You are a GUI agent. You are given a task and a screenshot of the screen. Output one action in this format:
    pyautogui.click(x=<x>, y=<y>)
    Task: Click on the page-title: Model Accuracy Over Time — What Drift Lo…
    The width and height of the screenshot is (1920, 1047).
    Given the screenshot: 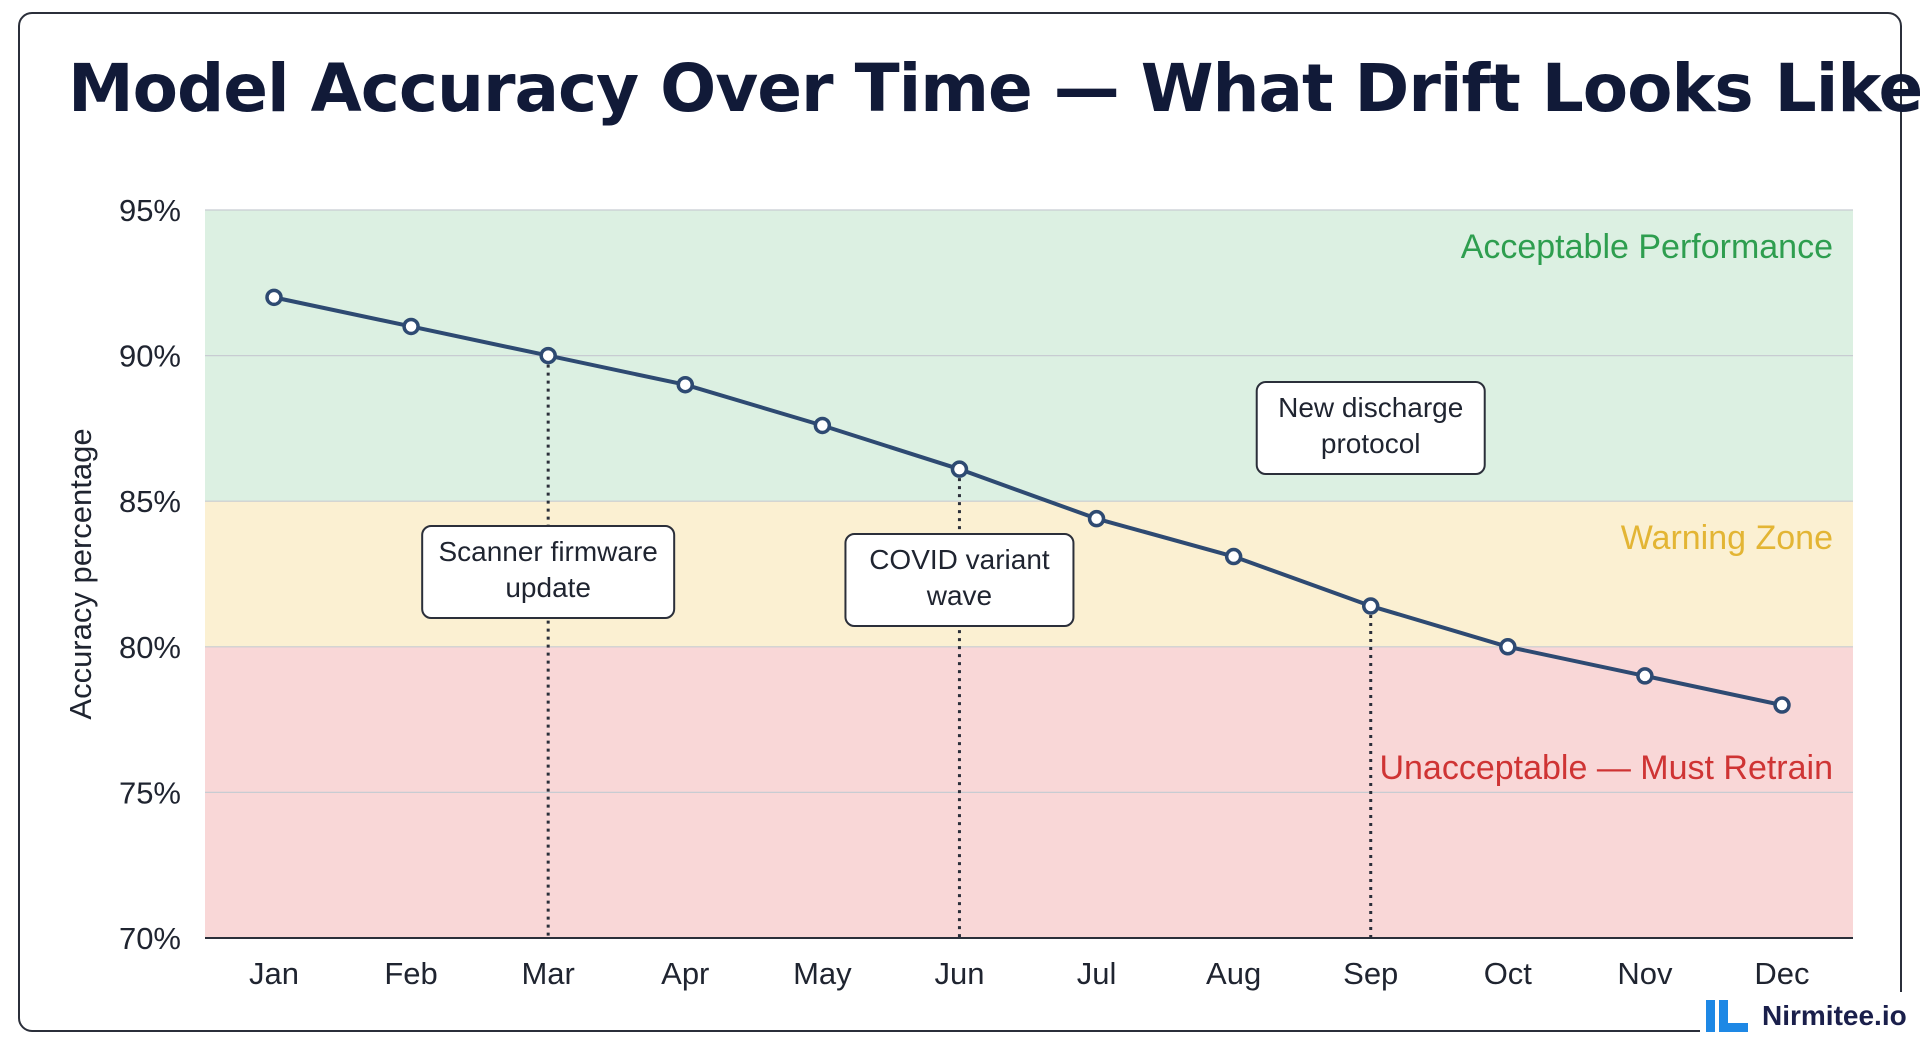 What is the action you would take?
    pyautogui.click(x=994, y=88)
    